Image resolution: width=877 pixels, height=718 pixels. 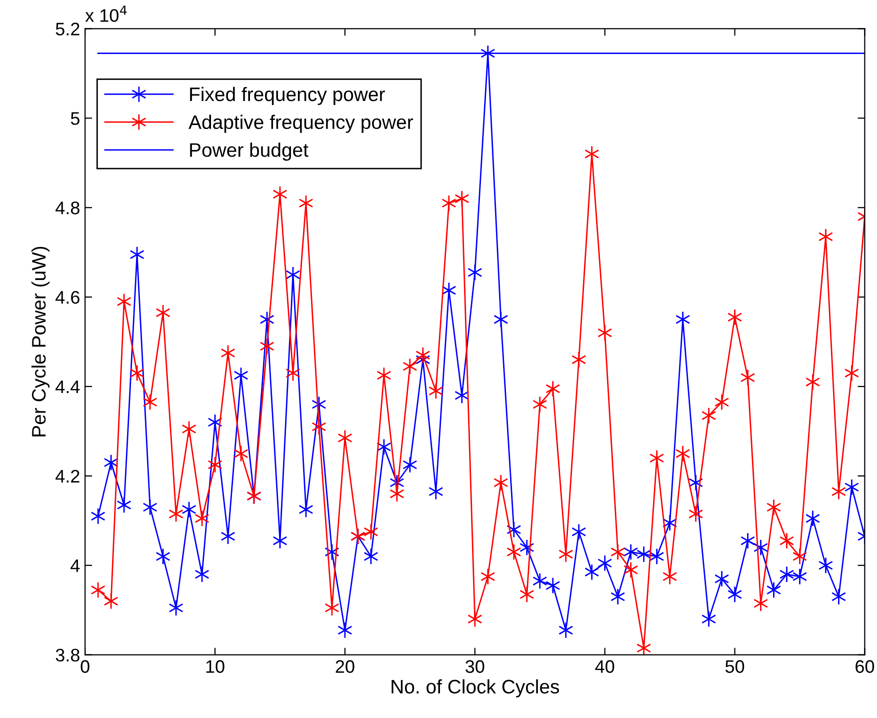 I want to click on y-tick-label: 3.8, so click(x=68, y=655).